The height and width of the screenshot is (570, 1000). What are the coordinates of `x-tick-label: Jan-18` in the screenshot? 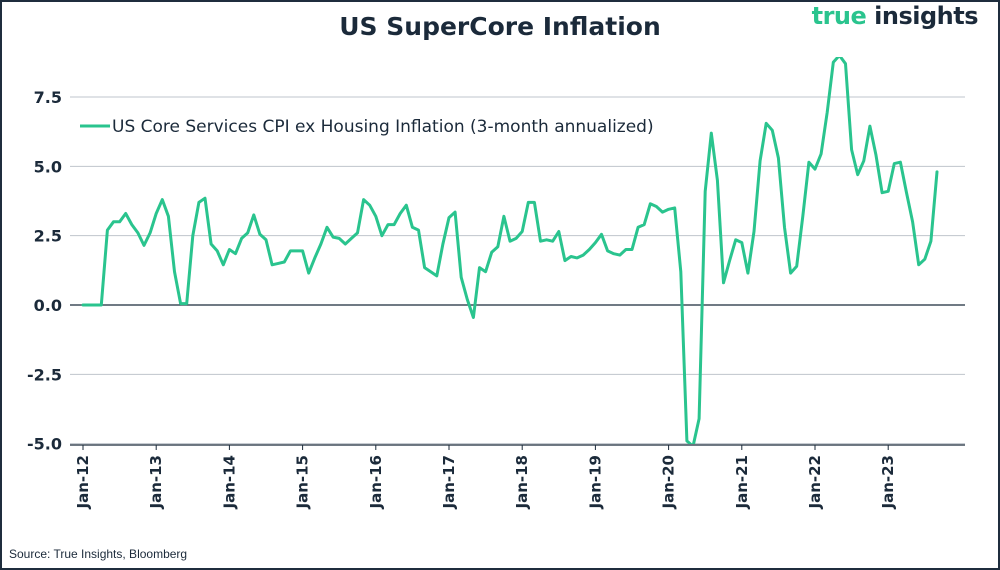 It's located at (522, 482).